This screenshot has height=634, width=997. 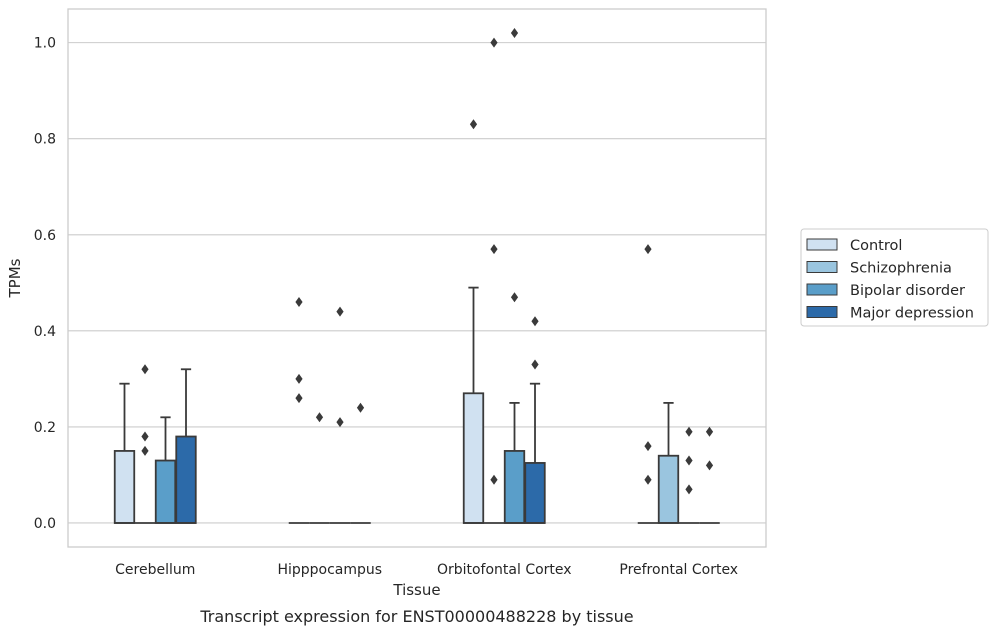 I want to click on legend-label: Control, so click(x=876, y=246).